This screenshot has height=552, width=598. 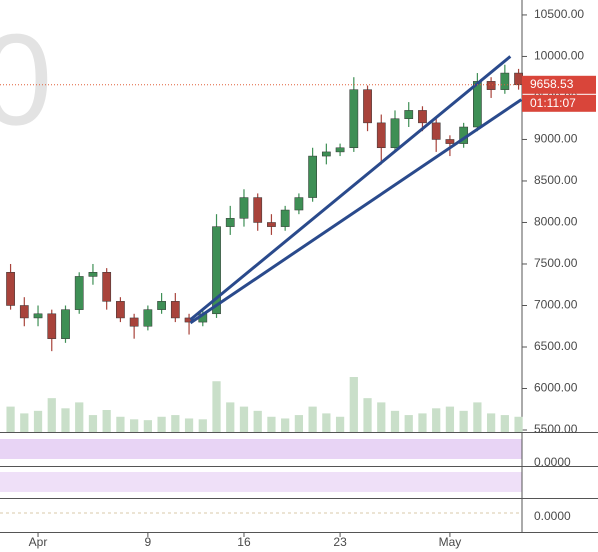 I want to click on x-tick-label: May, so click(x=450, y=542).